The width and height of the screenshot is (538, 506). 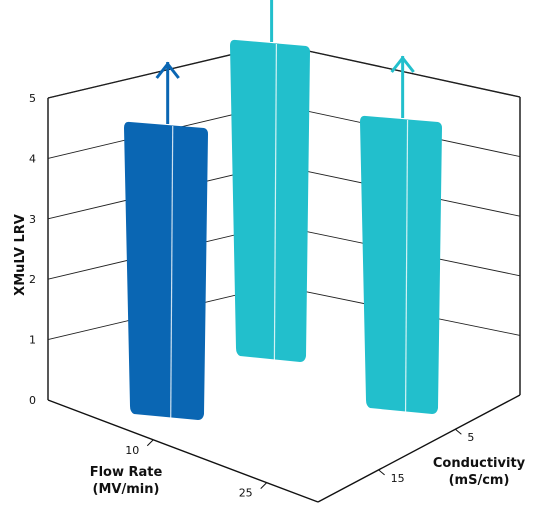 I want to click on y-axis-title: XMuLV LRV, so click(x=20, y=255).